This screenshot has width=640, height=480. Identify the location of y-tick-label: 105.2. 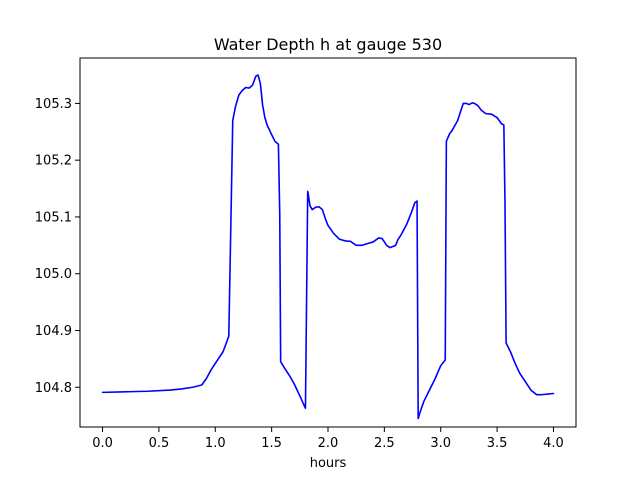
(53, 161).